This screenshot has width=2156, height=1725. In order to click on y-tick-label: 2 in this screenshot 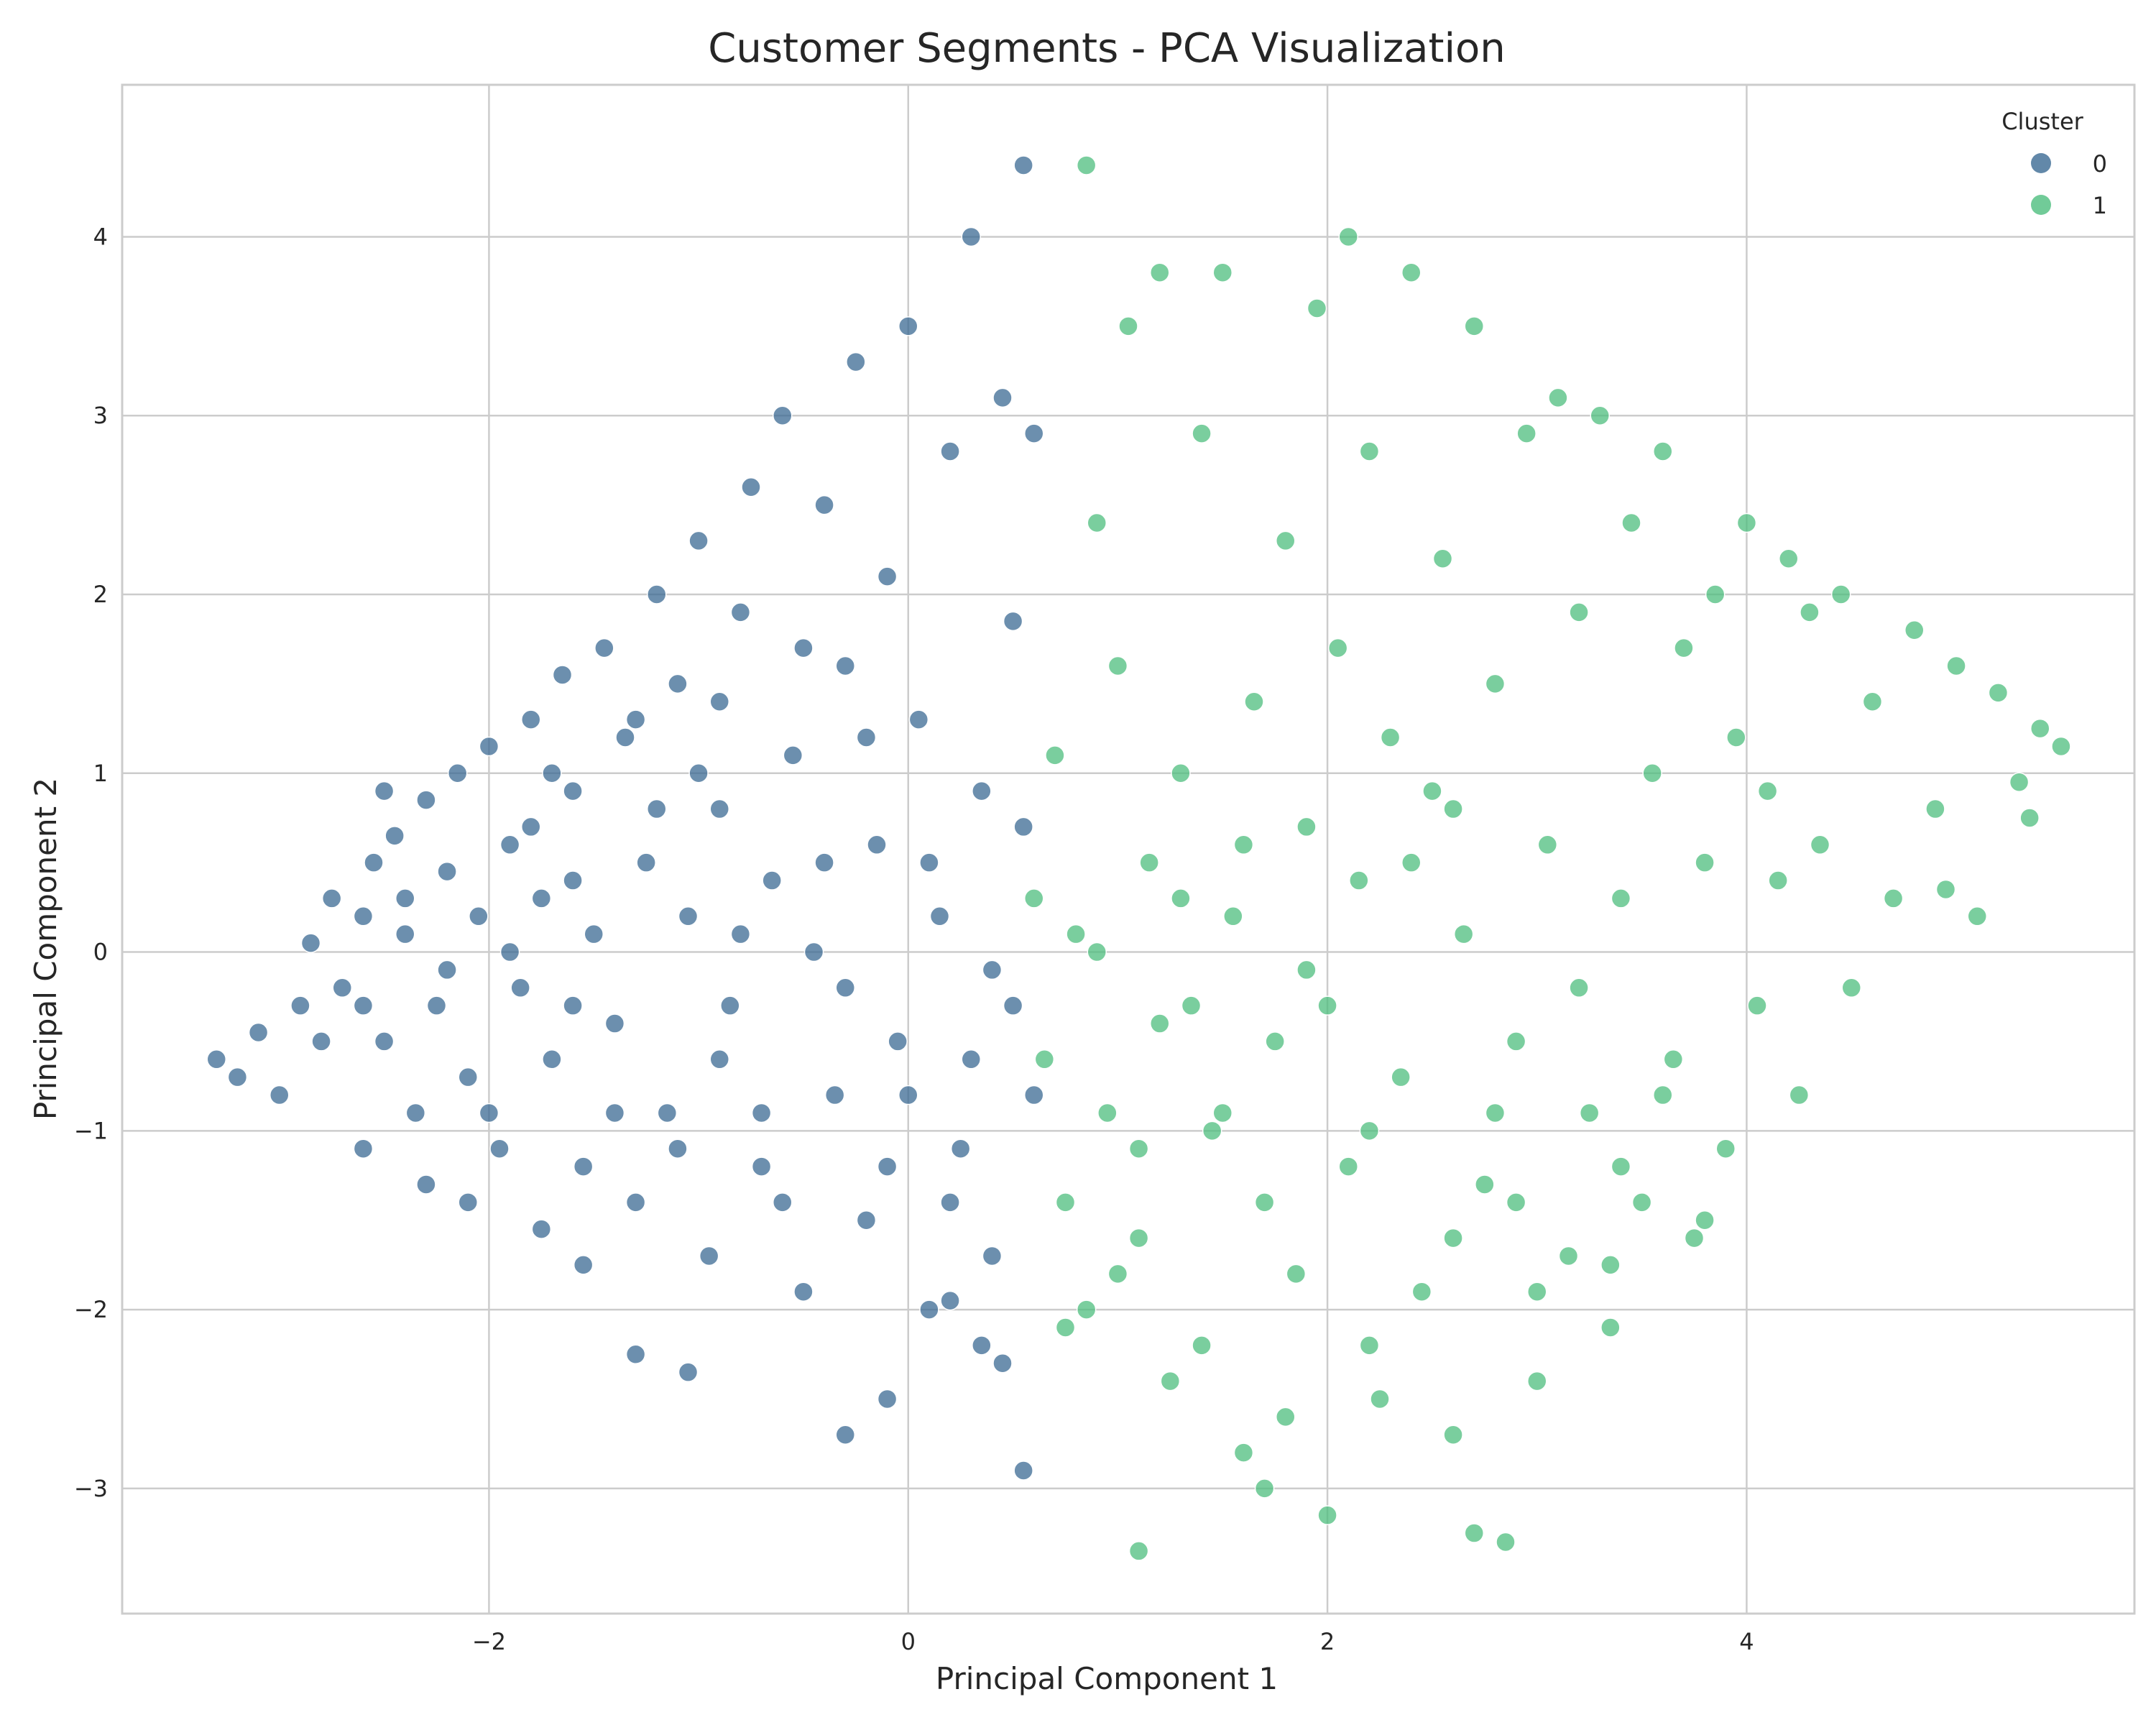, I will do `click(101, 594)`.